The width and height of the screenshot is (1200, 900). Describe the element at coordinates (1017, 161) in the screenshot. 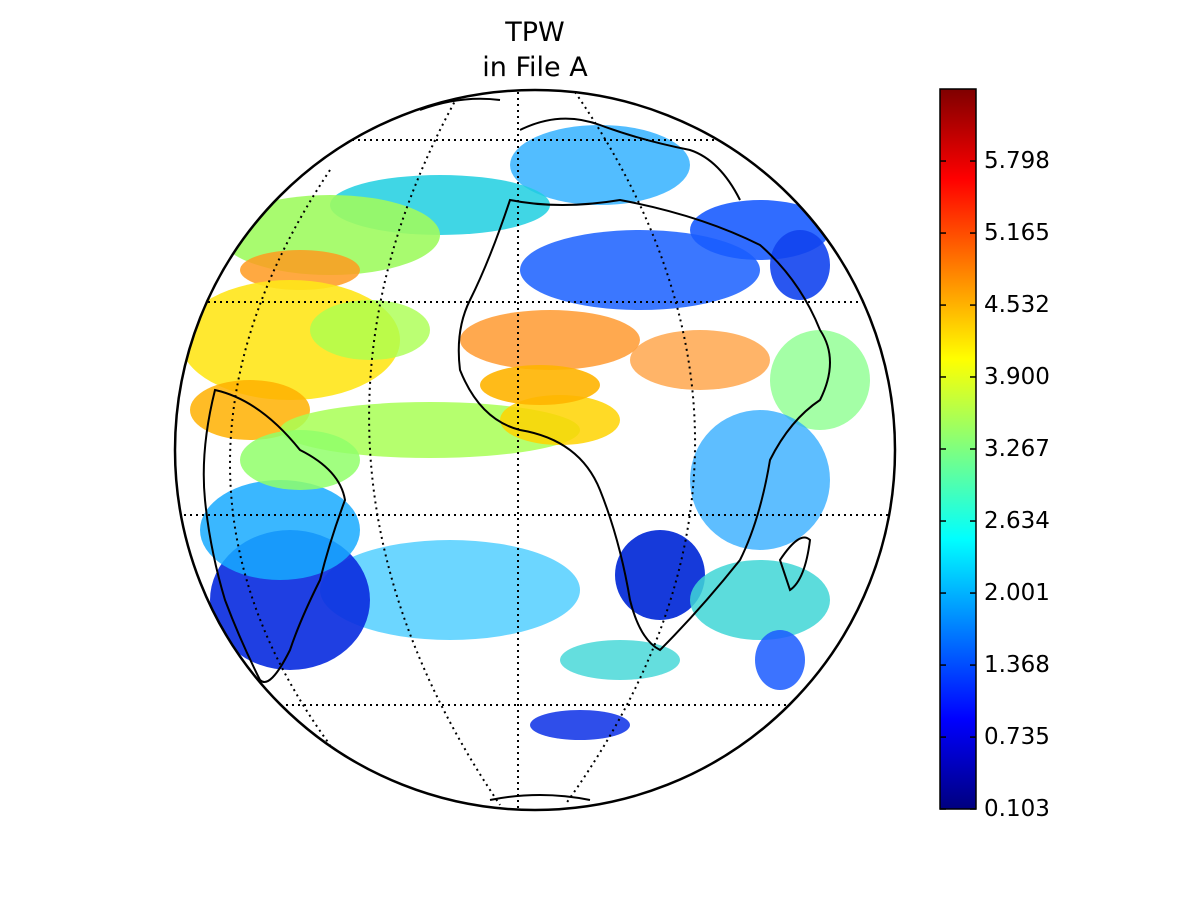

I see `colorbar-tick-label: 5.798` at that location.